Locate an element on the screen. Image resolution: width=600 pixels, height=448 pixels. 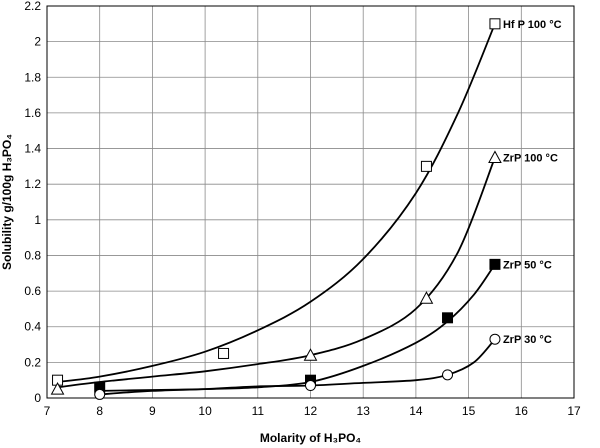
y-tick-label: 0.8 is located at coordinates (32, 255).